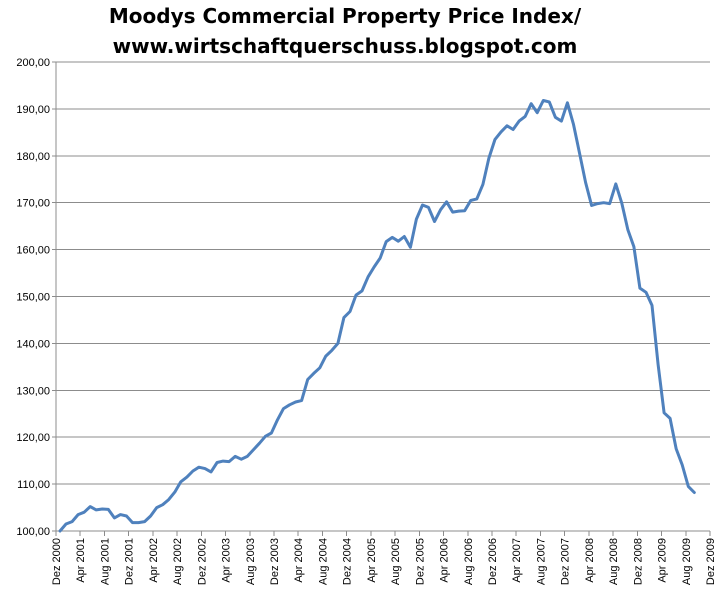  Describe the element at coordinates (445, 560) in the screenshot. I see `x-tick-label: Apr 2006` at that location.